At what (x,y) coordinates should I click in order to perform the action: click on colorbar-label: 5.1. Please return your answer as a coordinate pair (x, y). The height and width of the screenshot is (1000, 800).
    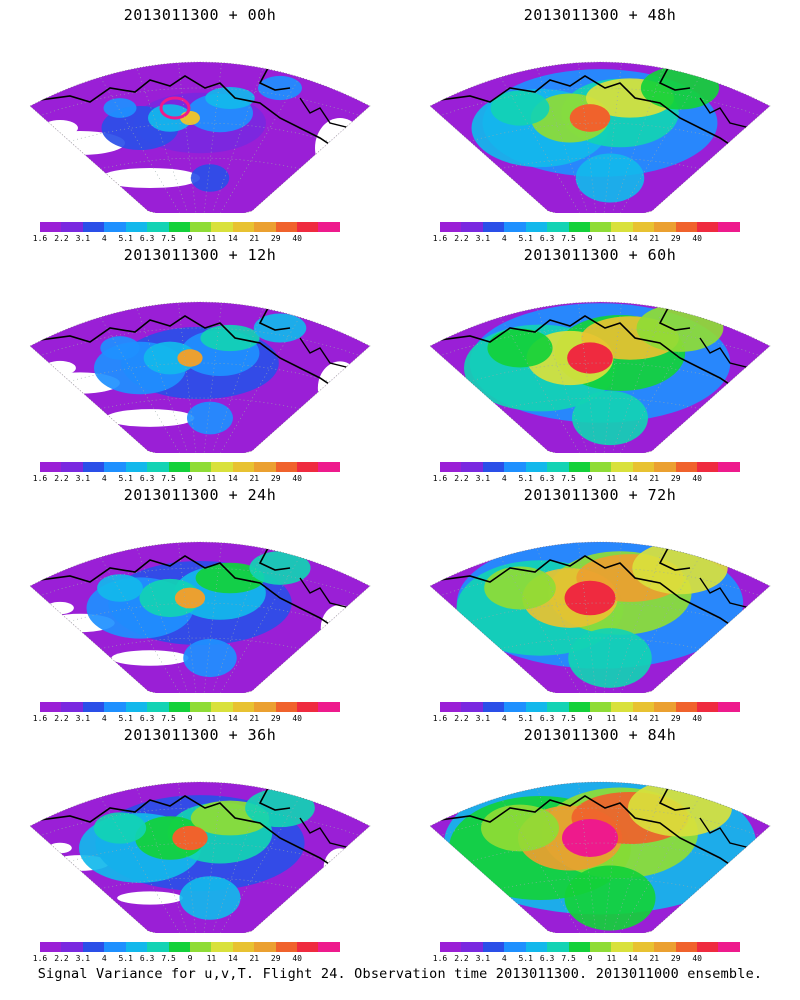
    Looking at the image, I should click on (525, 718).